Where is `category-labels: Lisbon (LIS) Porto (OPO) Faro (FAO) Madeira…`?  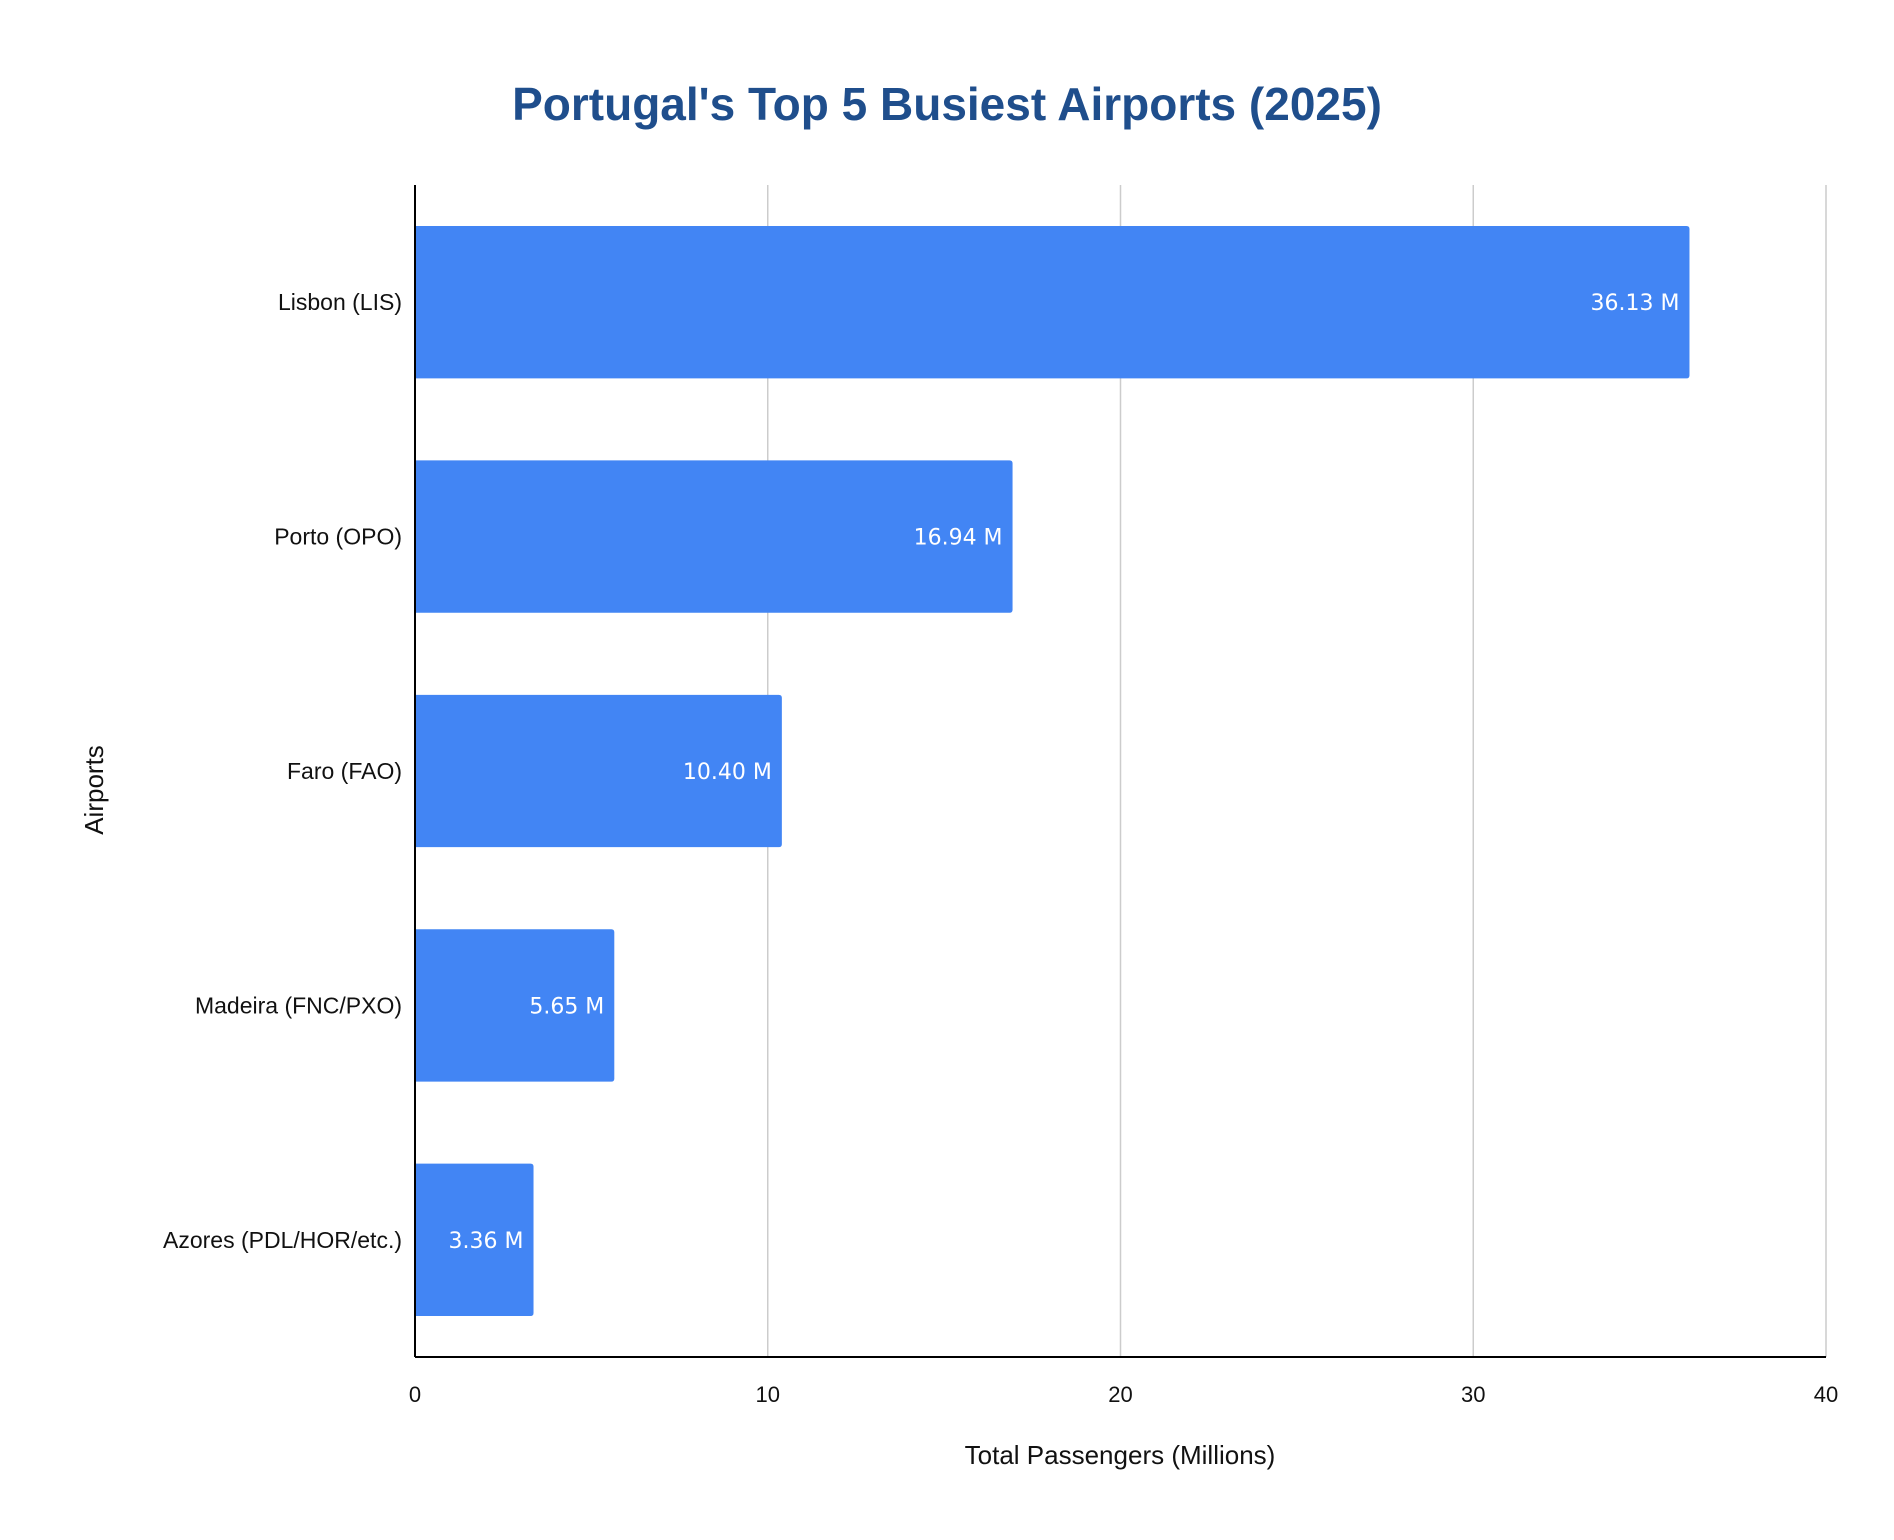
category-labels: Lisbon (LIS) Porto (OPO) Faro (FAO) Madeira… is located at coordinates (282, 771).